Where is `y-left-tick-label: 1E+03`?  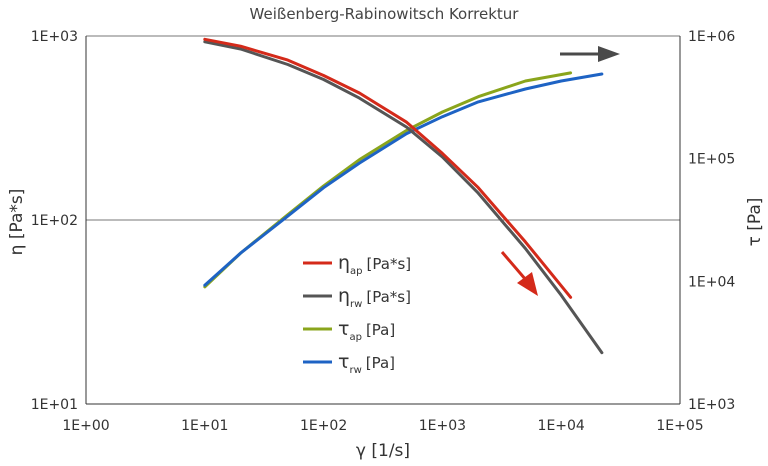 y-left-tick-label: 1E+03 is located at coordinates (54, 37).